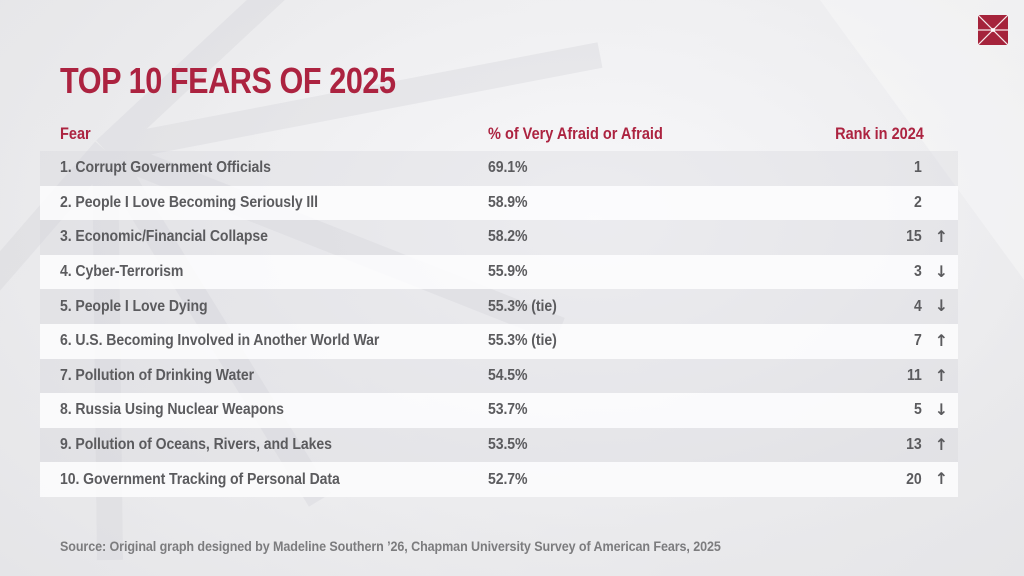  I want to click on fear-cell: 2. People I Love Becoming Seriously Ill, so click(189, 202).